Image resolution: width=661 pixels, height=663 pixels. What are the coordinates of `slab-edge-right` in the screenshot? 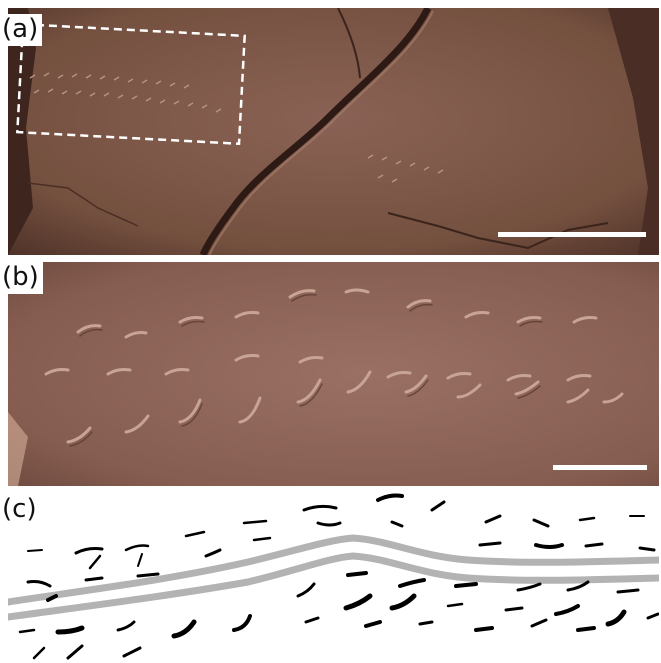 It's located at (633, 131).